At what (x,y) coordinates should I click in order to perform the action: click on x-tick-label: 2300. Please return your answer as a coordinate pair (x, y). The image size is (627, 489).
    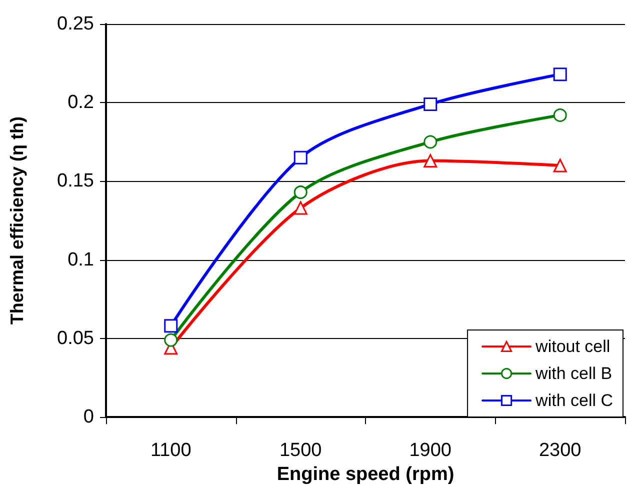
    Looking at the image, I should click on (560, 451).